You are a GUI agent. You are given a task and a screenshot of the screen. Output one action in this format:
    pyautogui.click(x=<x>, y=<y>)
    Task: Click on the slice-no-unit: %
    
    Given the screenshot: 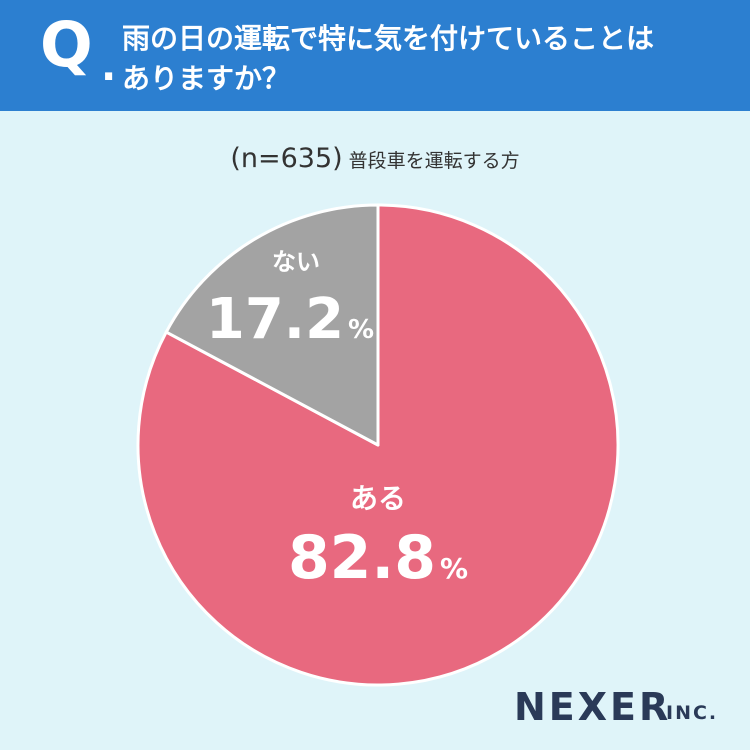 What is the action you would take?
    pyautogui.click(x=361, y=330)
    